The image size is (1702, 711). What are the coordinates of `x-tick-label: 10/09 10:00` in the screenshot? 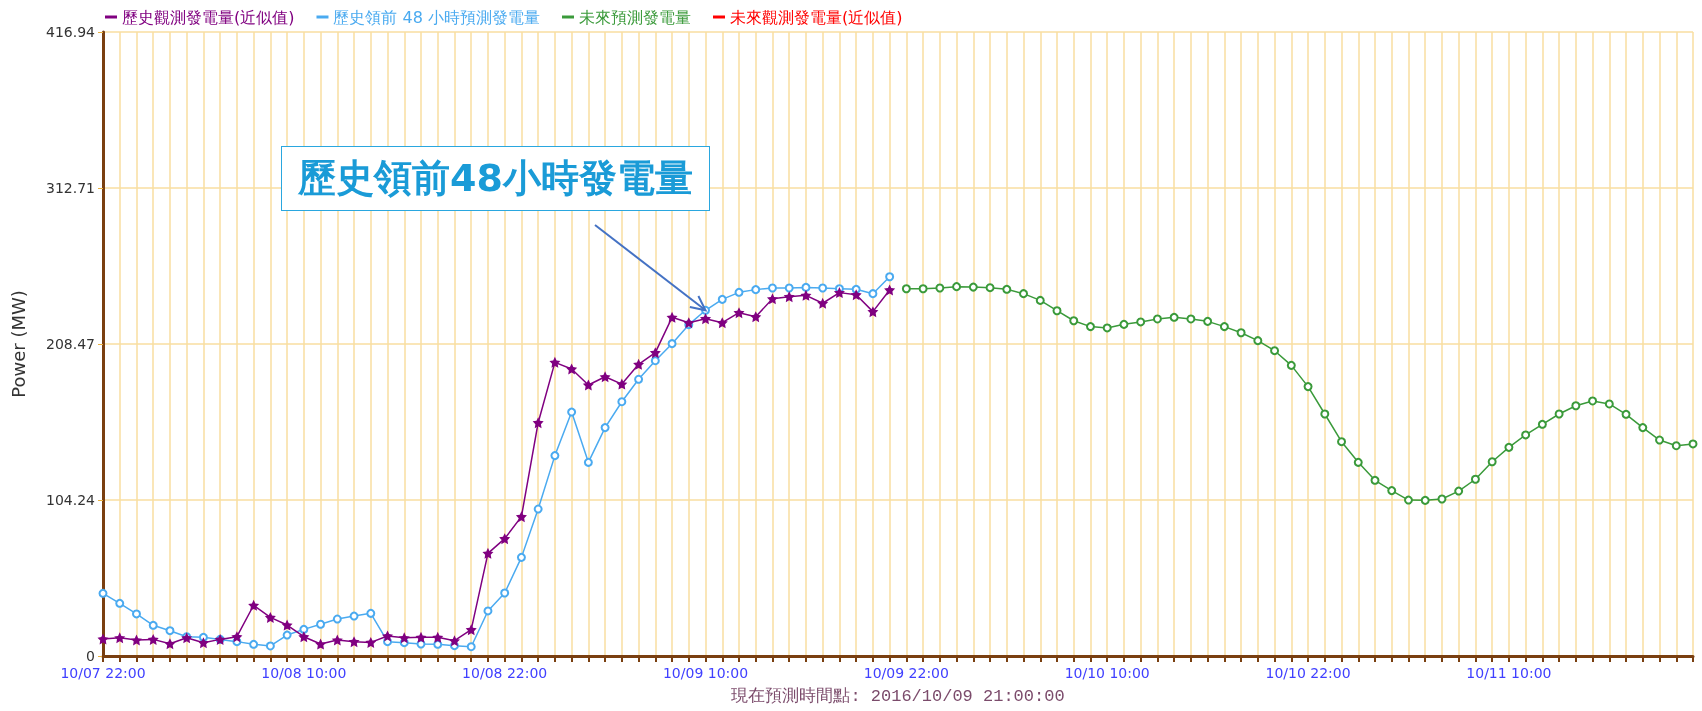 It's located at (705, 673).